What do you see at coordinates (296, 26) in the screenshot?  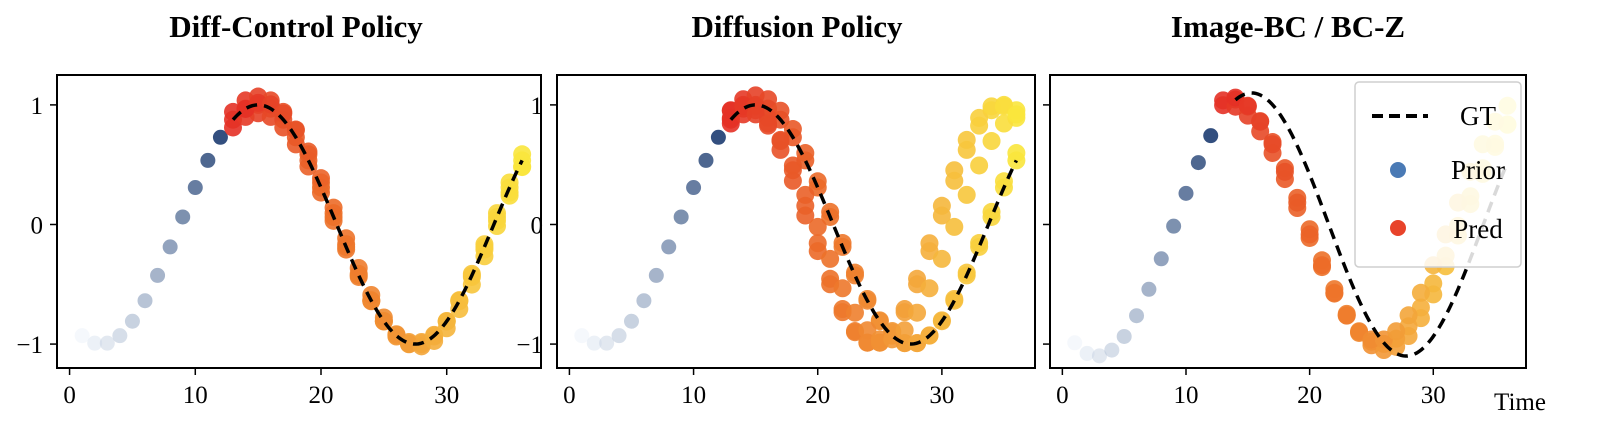 I see `panel-title-1: Diff-Control Policy` at bounding box center [296, 26].